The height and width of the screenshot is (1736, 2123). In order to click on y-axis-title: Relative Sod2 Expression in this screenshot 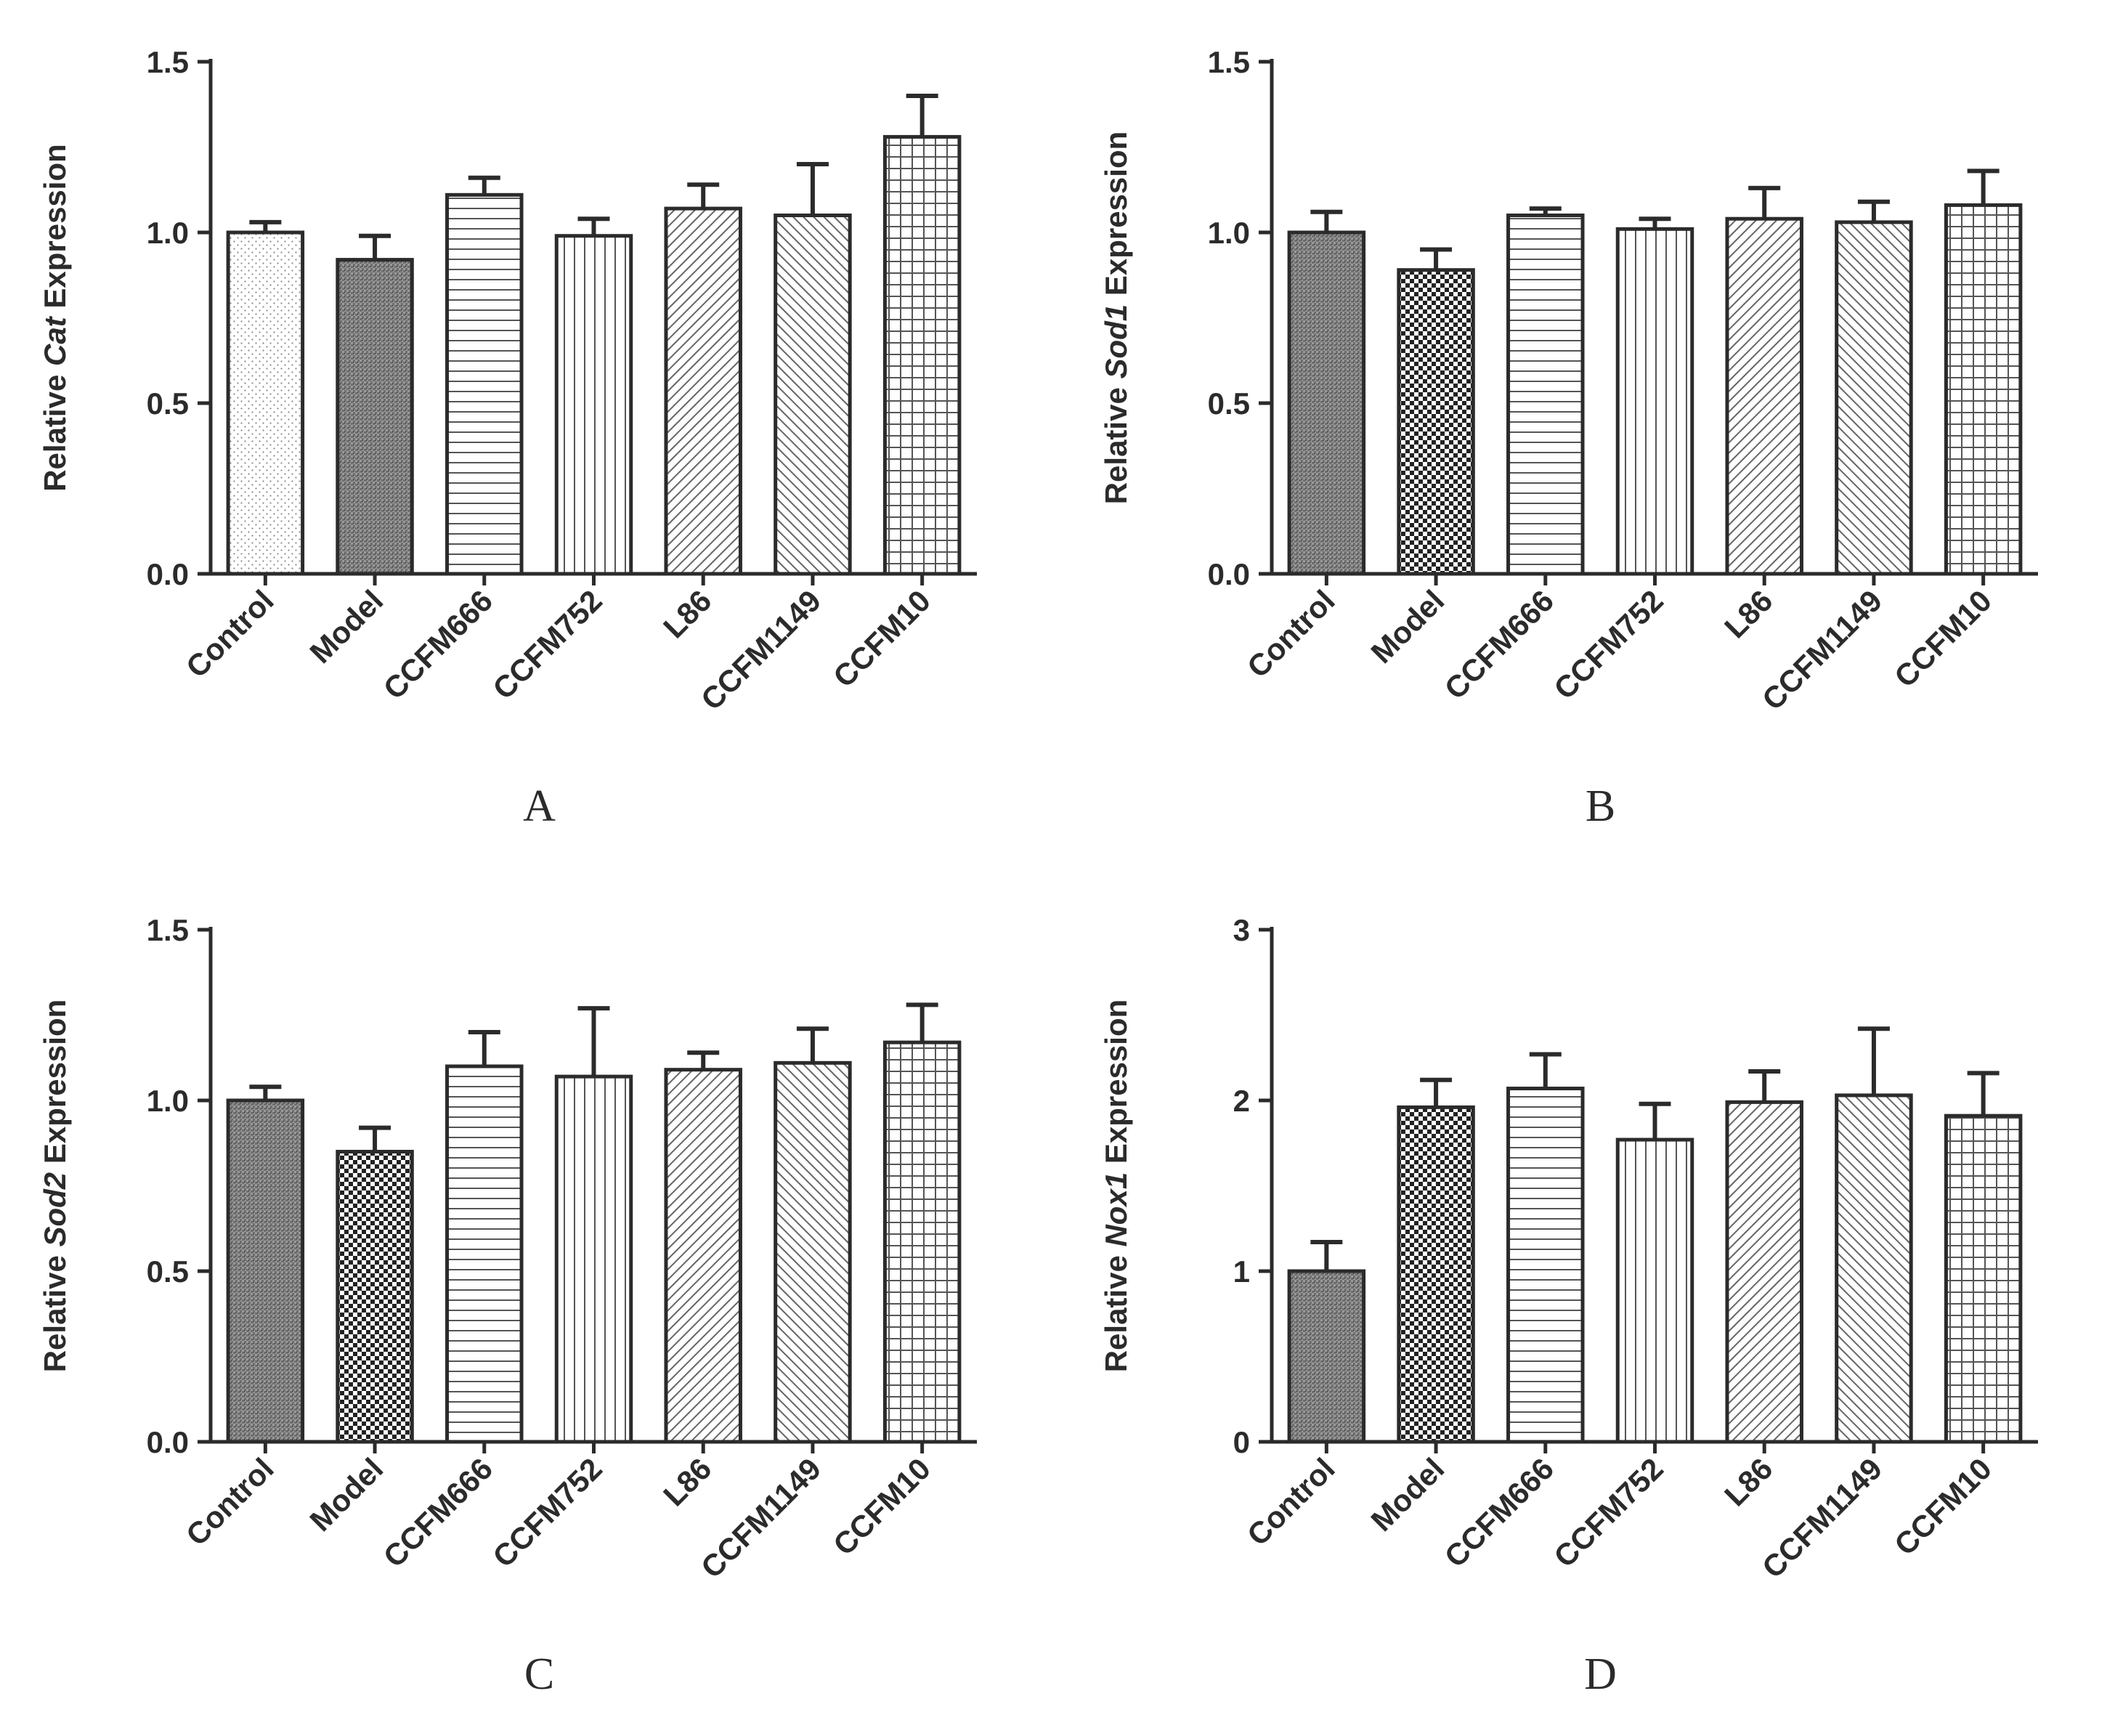, I will do `click(55, 1186)`.